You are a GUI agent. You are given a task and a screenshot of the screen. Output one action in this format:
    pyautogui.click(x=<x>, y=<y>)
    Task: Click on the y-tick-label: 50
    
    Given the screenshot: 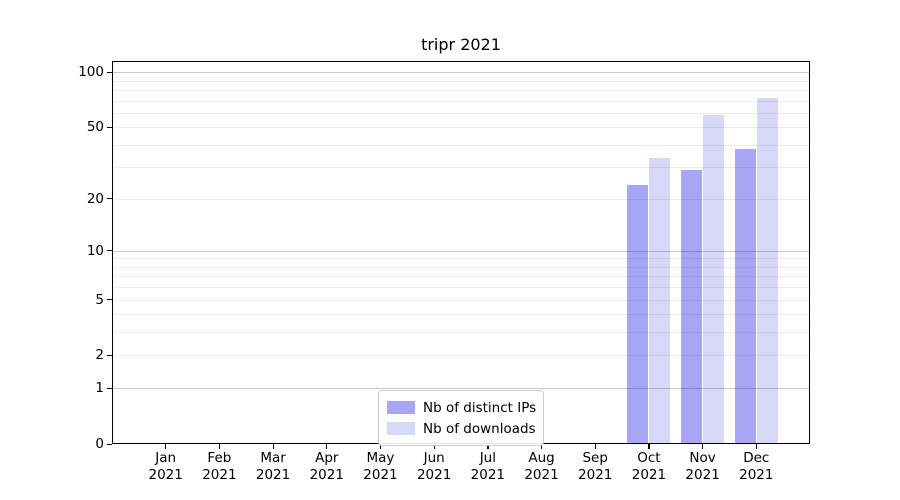 What is the action you would take?
    pyautogui.click(x=95, y=127)
    